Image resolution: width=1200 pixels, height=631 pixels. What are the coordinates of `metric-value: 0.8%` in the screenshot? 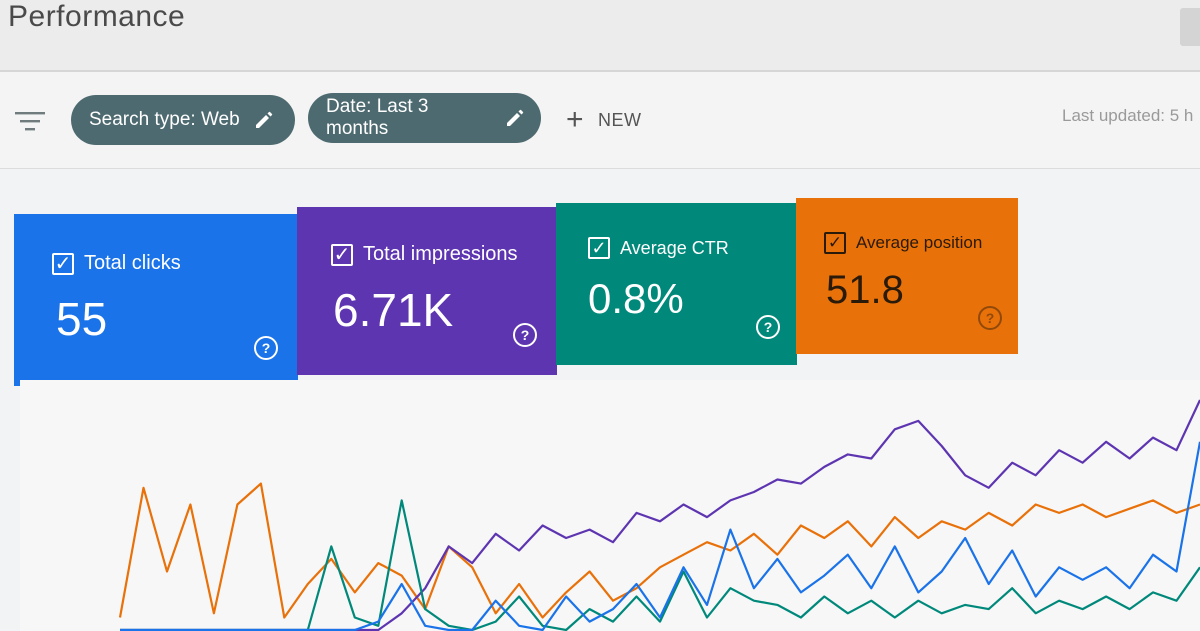 It's located at (636, 298).